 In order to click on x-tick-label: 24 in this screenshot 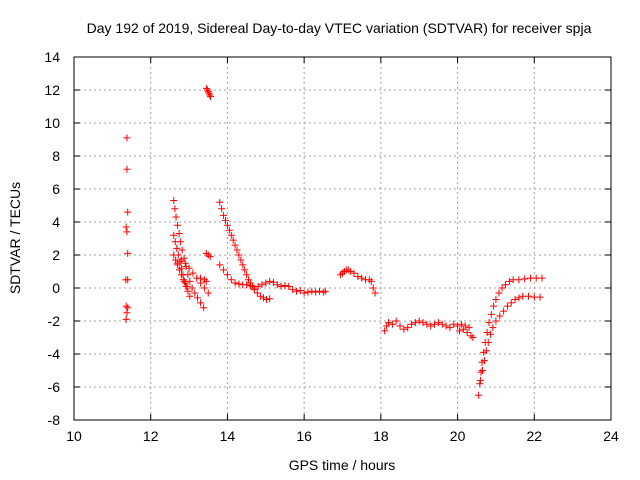, I will do `click(611, 436)`.